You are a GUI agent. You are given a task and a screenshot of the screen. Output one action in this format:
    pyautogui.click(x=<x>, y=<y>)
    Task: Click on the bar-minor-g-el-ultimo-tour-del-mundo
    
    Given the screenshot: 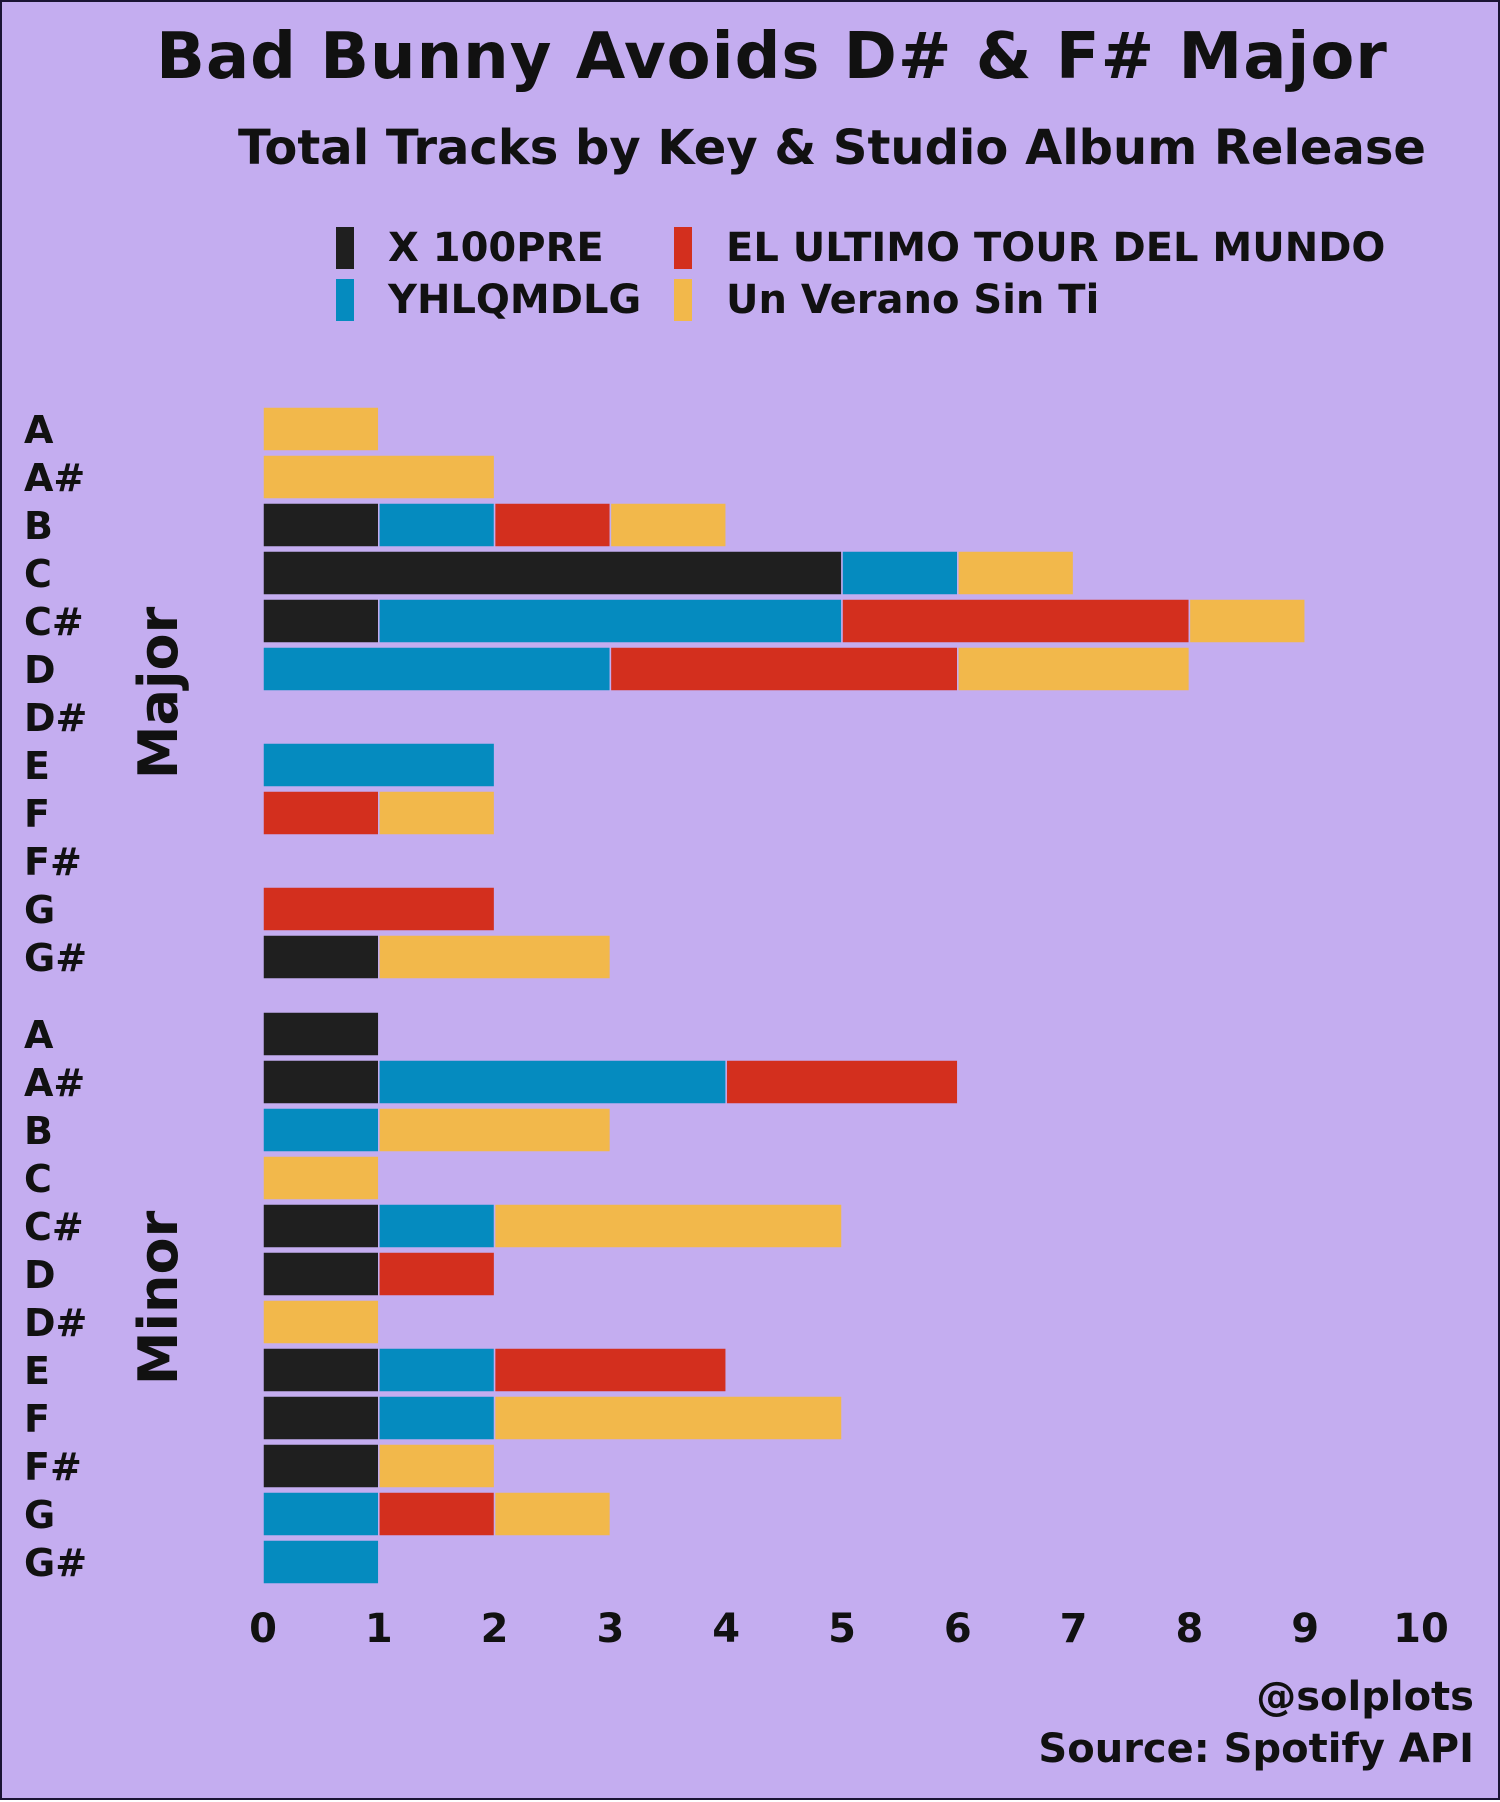 What is the action you would take?
    pyautogui.click(x=437, y=1514)
    